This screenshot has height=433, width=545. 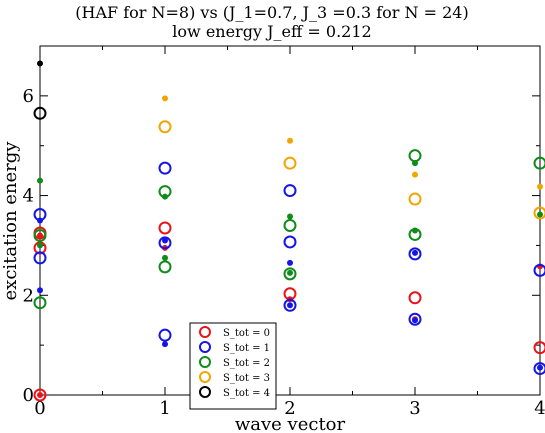 What do you see at coordinates (289, 408) in the screenshot?
I see `x-tick-label: 2` at bounding box center [289, 408].